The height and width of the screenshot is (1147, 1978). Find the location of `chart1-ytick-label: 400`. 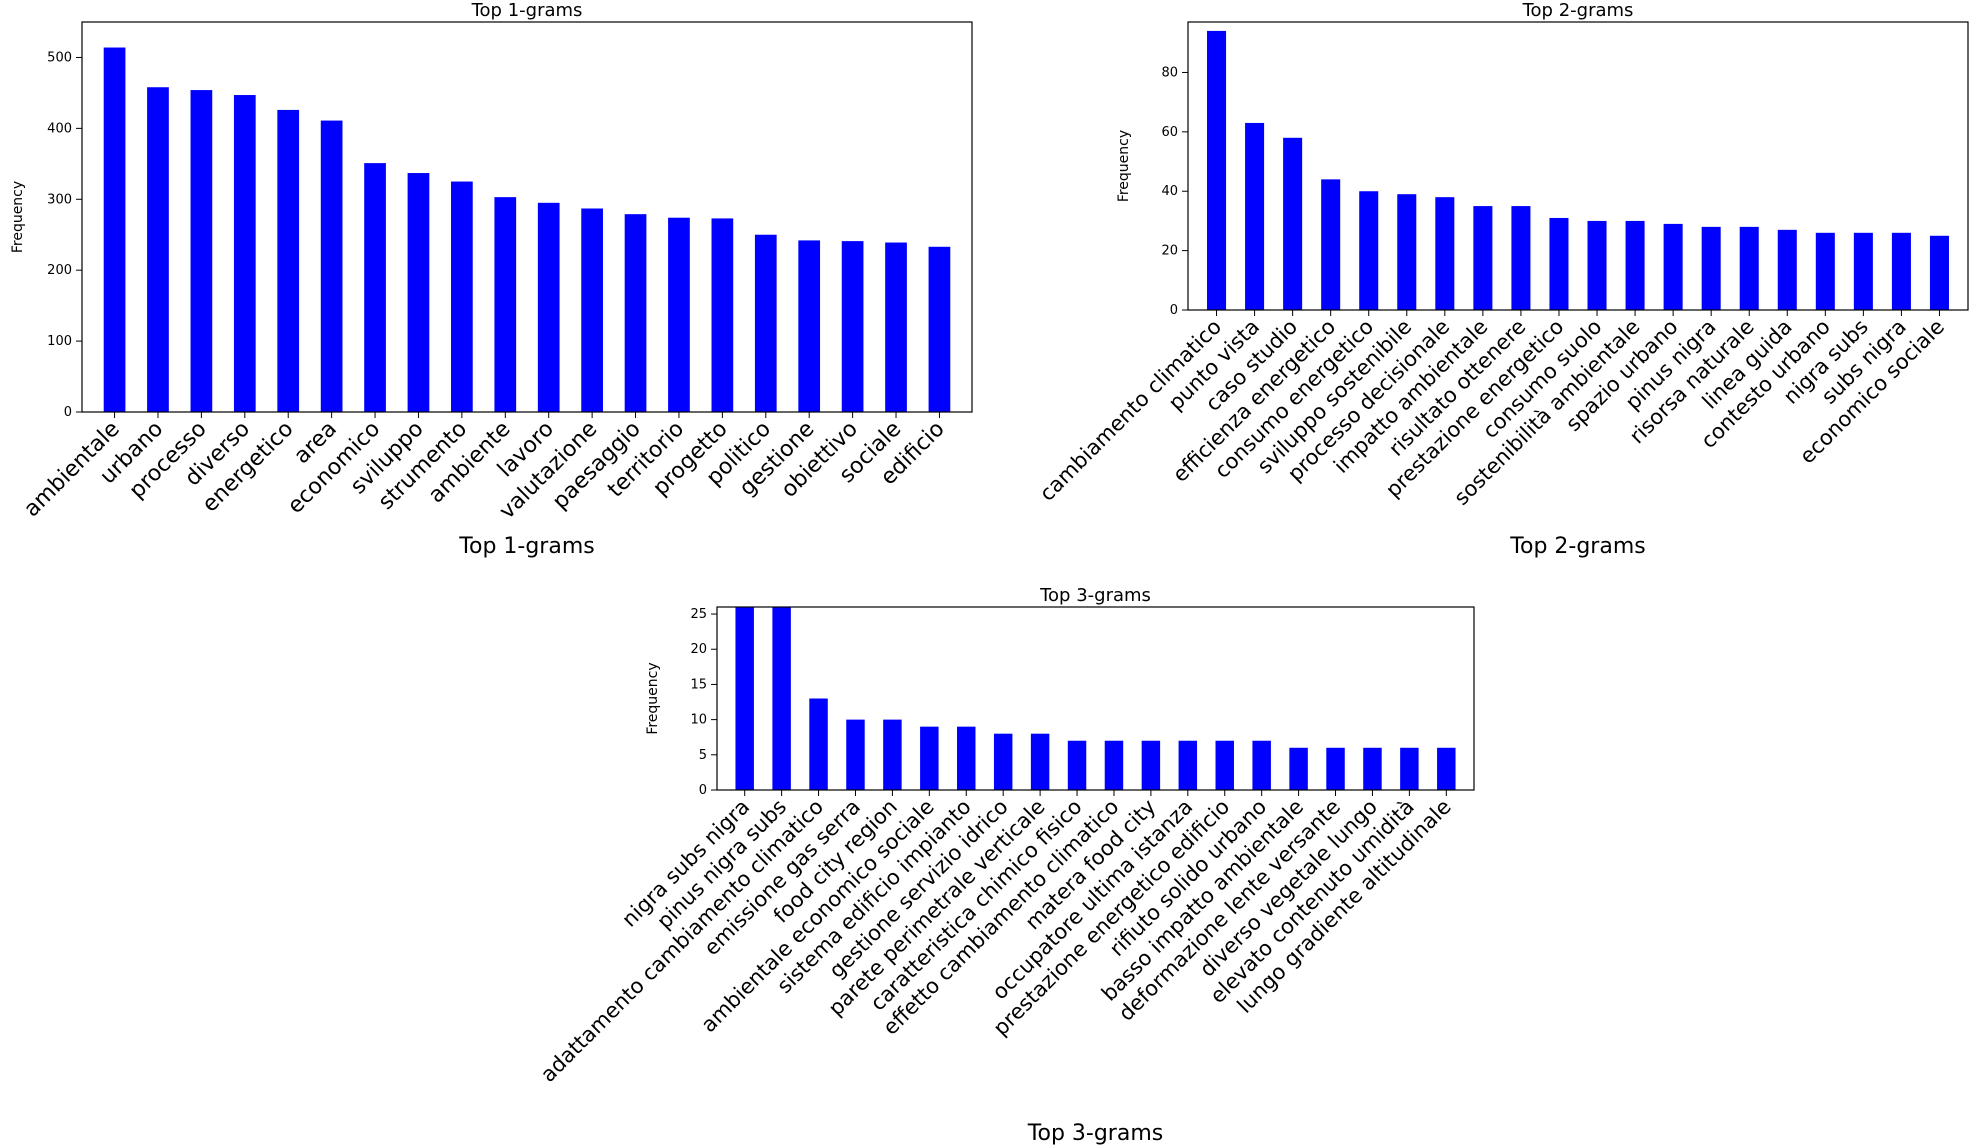

chart1-ytick-label: 400 is located at coordinates (59, 128).